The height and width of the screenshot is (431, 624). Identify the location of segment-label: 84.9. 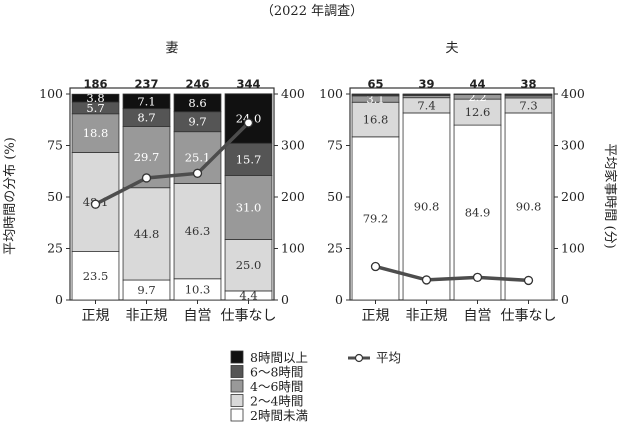
(478, 213).